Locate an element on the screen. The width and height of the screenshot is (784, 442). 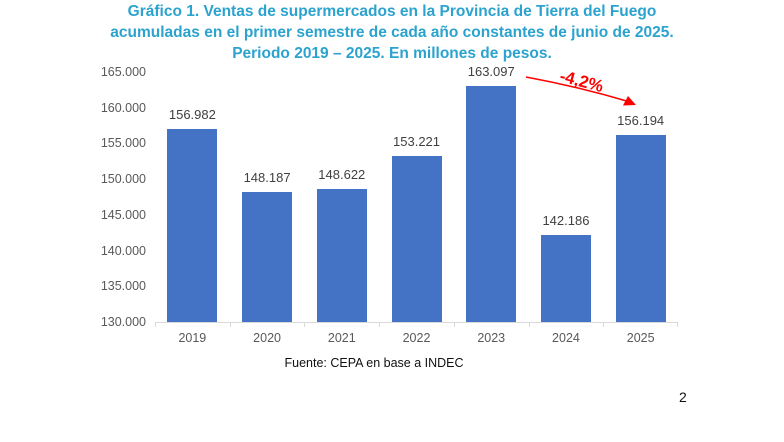
y-axis-label: 155.000 is located at coordinates (123, 143).